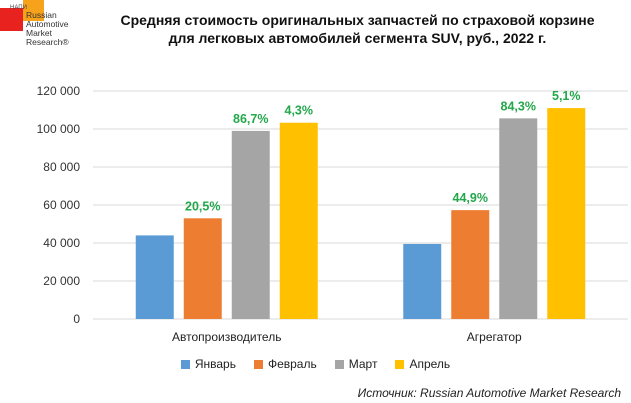 This screenshot has width=631, height=403. I want to click on logo-line: Market, so click(39, 33).